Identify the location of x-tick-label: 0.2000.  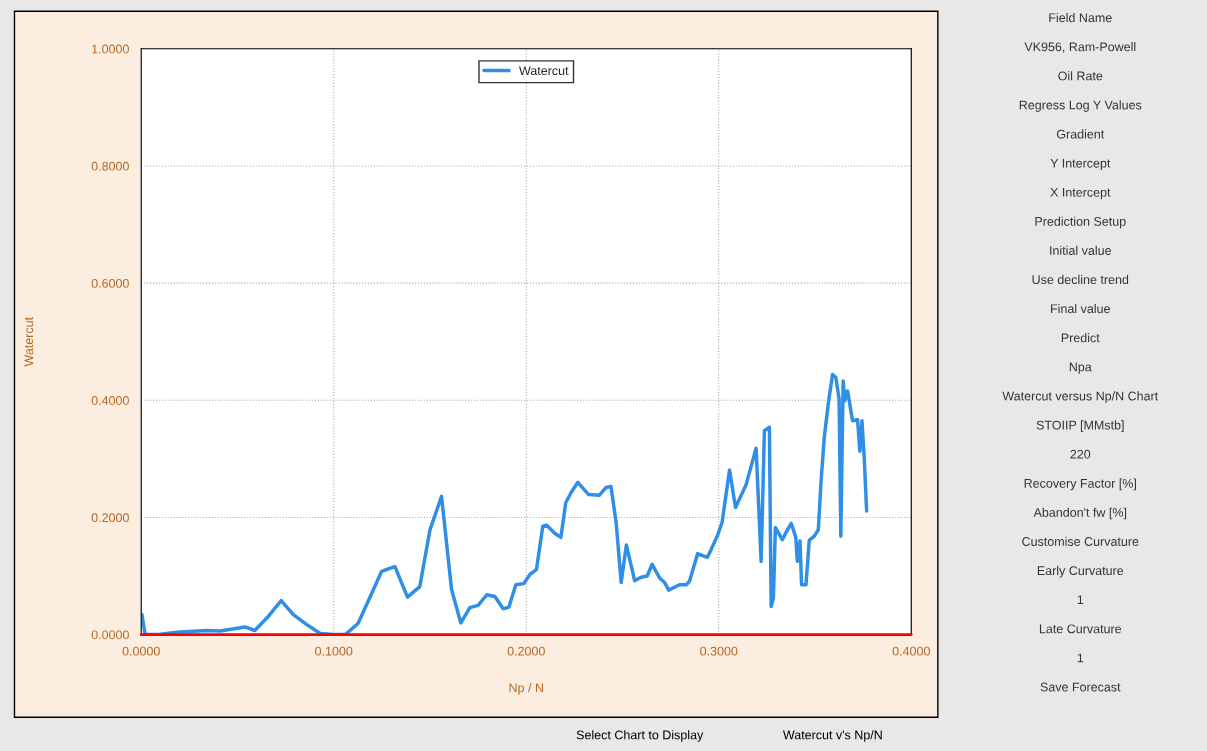
(526, 651).